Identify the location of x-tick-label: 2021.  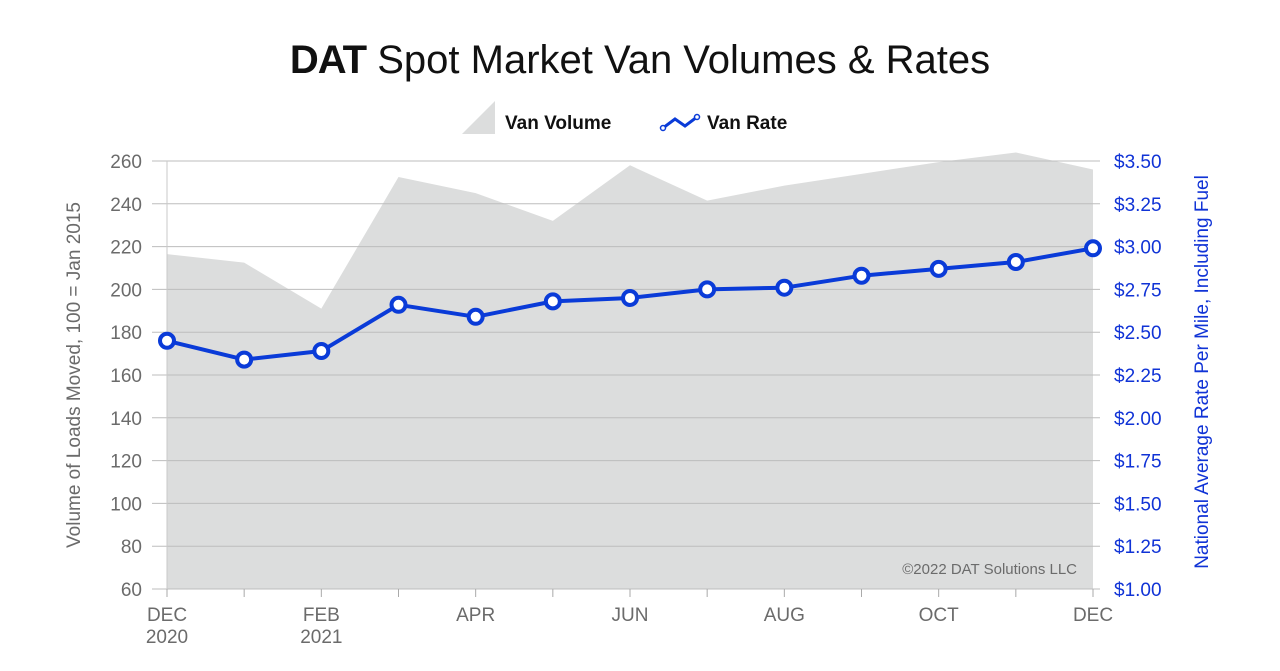
(321, 637).